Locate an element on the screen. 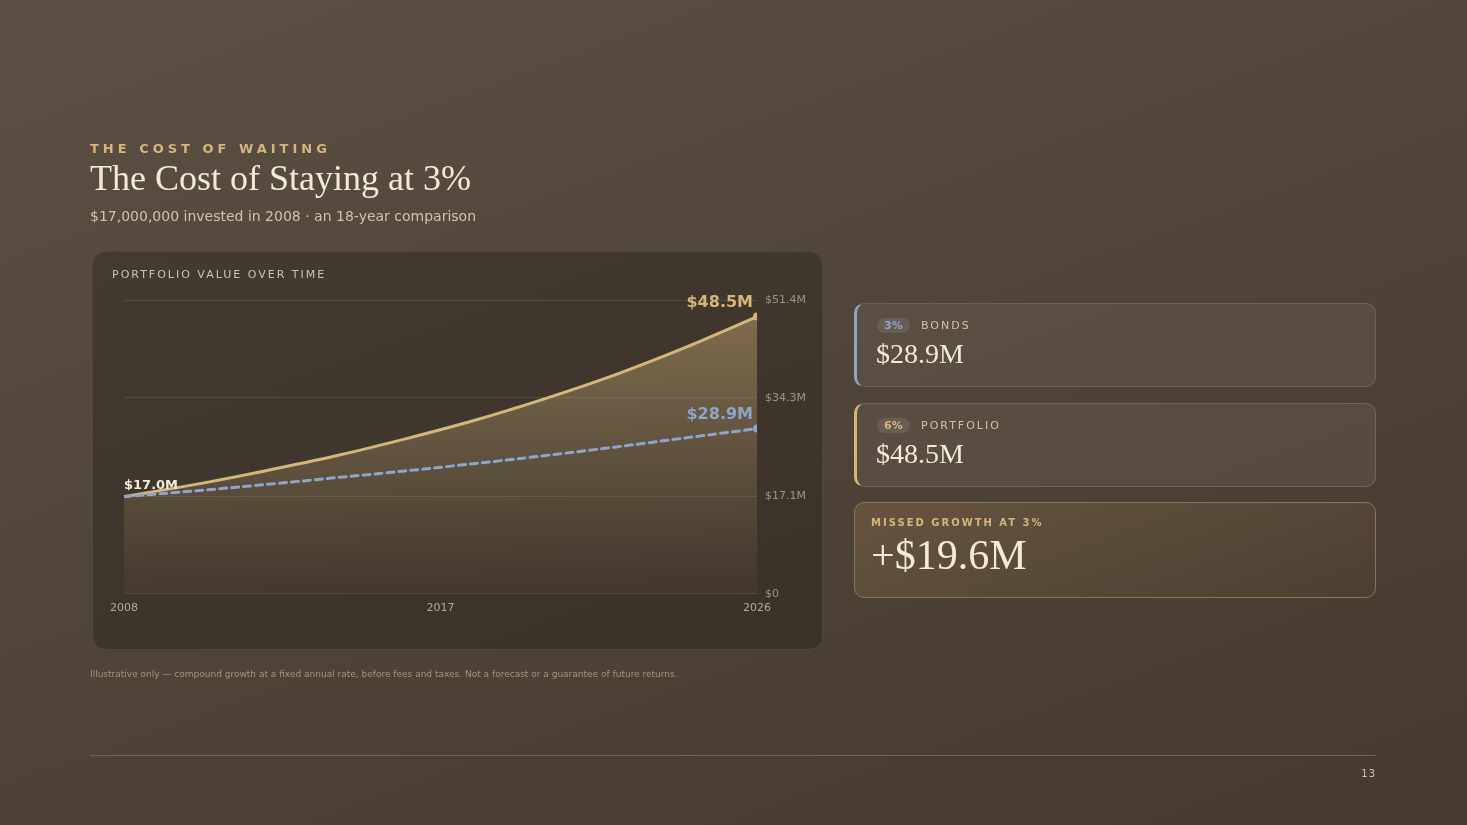 This screenshot has width=1467, height=825. text: +$19.6M is located at coordinates (949, 555).